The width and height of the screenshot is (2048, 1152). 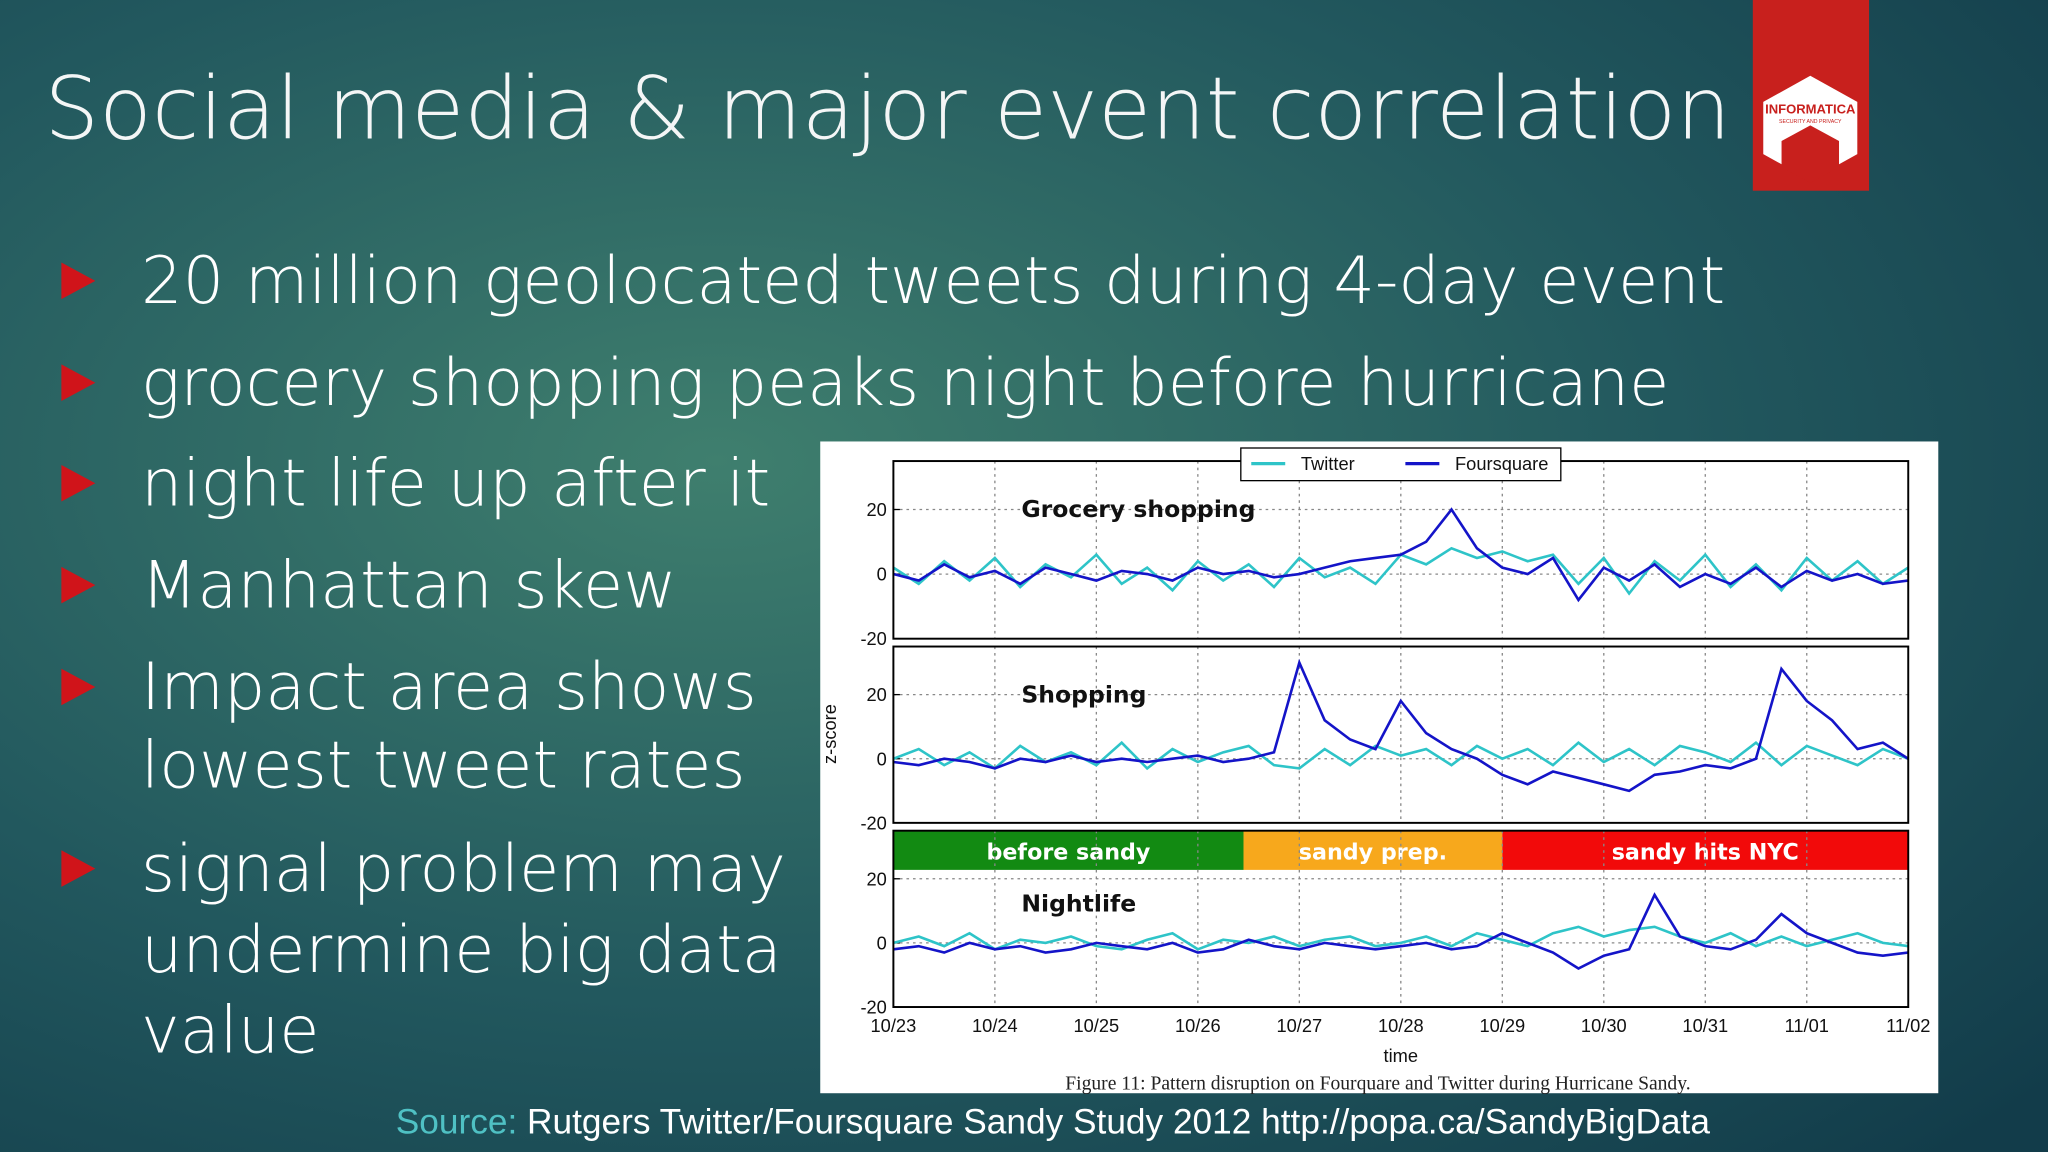 What do you see at coordinates (1401, 464) in the screenshot?
I see `legend-box` at bounding box center [1401, 464].